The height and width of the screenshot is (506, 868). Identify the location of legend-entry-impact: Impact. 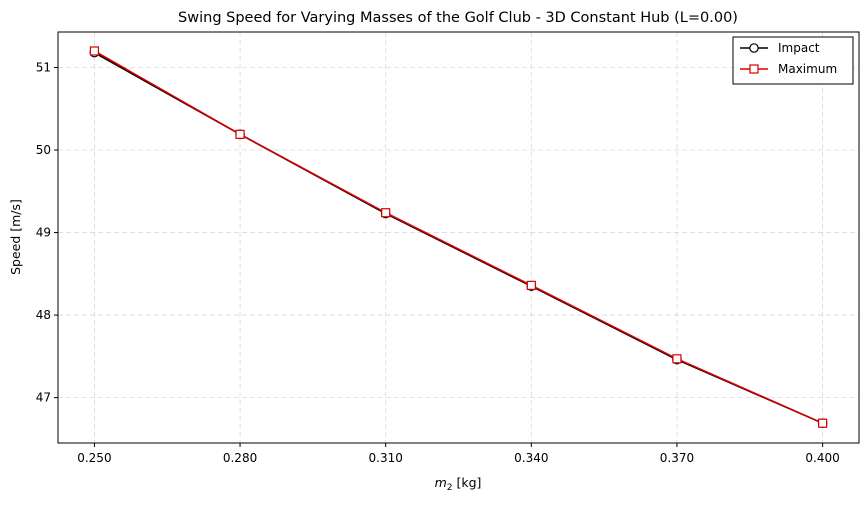
(780, 48).